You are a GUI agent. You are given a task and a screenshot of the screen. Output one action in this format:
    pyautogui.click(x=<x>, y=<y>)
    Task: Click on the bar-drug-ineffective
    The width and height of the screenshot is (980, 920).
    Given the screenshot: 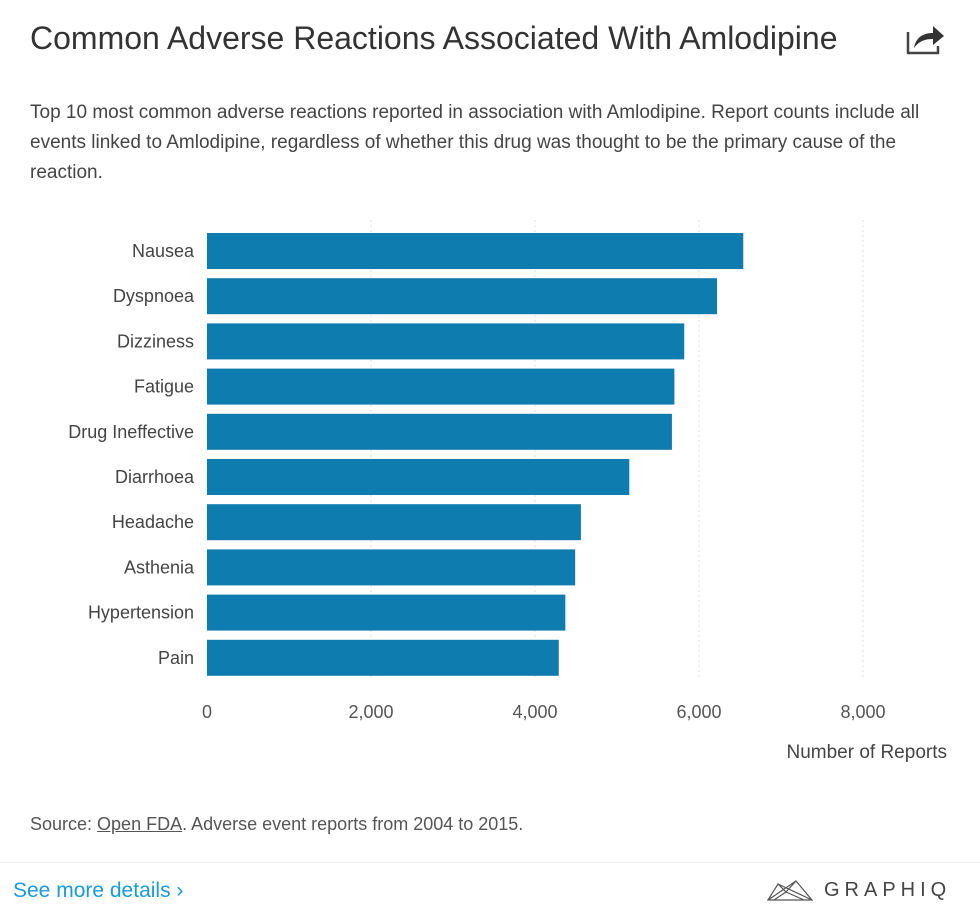 What is the action you would take?
    pyautogui.click(x=439, y=431)
    